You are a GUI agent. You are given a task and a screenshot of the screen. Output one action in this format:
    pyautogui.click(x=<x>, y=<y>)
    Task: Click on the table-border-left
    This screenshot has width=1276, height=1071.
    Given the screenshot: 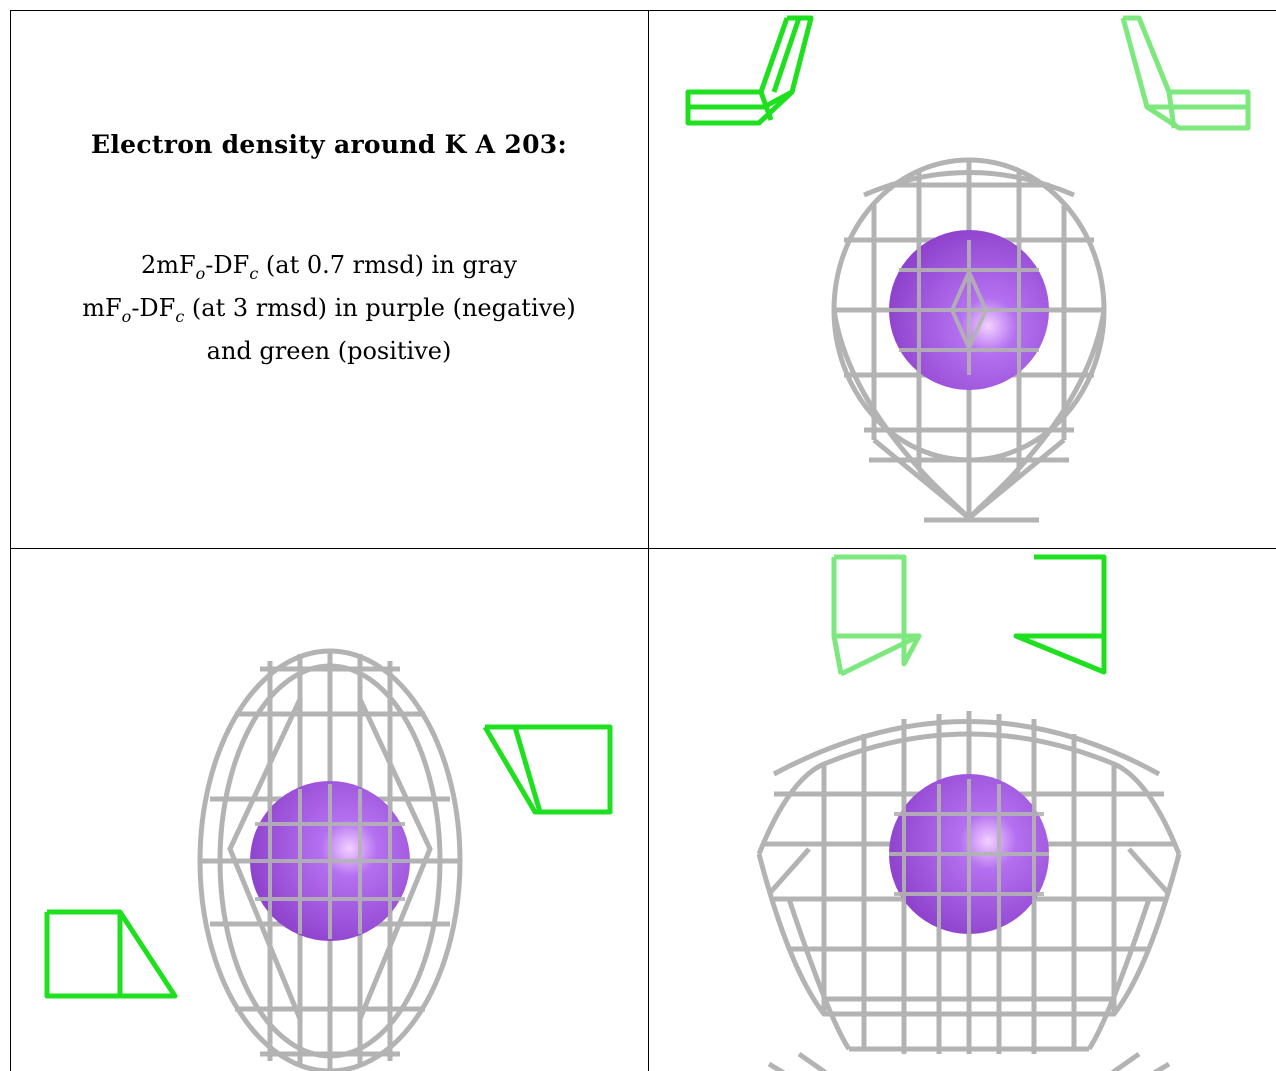 What is the action you would take?
    pyautogui.click(x=10, y=540)
    